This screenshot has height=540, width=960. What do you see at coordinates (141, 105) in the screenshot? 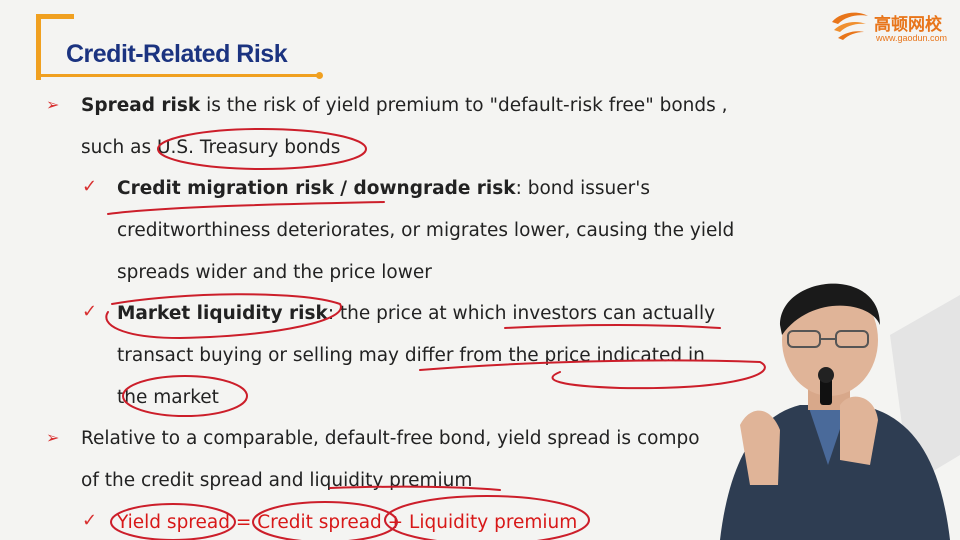
I see `term-spread-risk: Spread risk` at bounding box center [141, 105].